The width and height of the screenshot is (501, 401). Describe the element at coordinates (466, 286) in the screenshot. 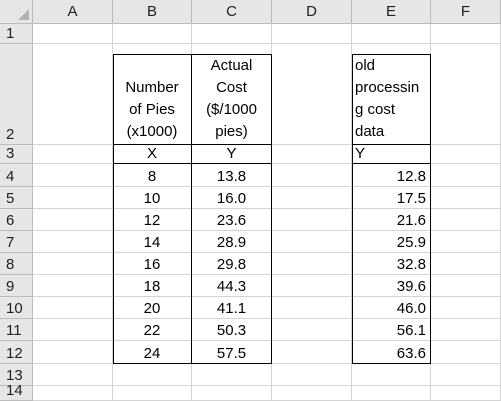

I see `cell-f9` at that location.